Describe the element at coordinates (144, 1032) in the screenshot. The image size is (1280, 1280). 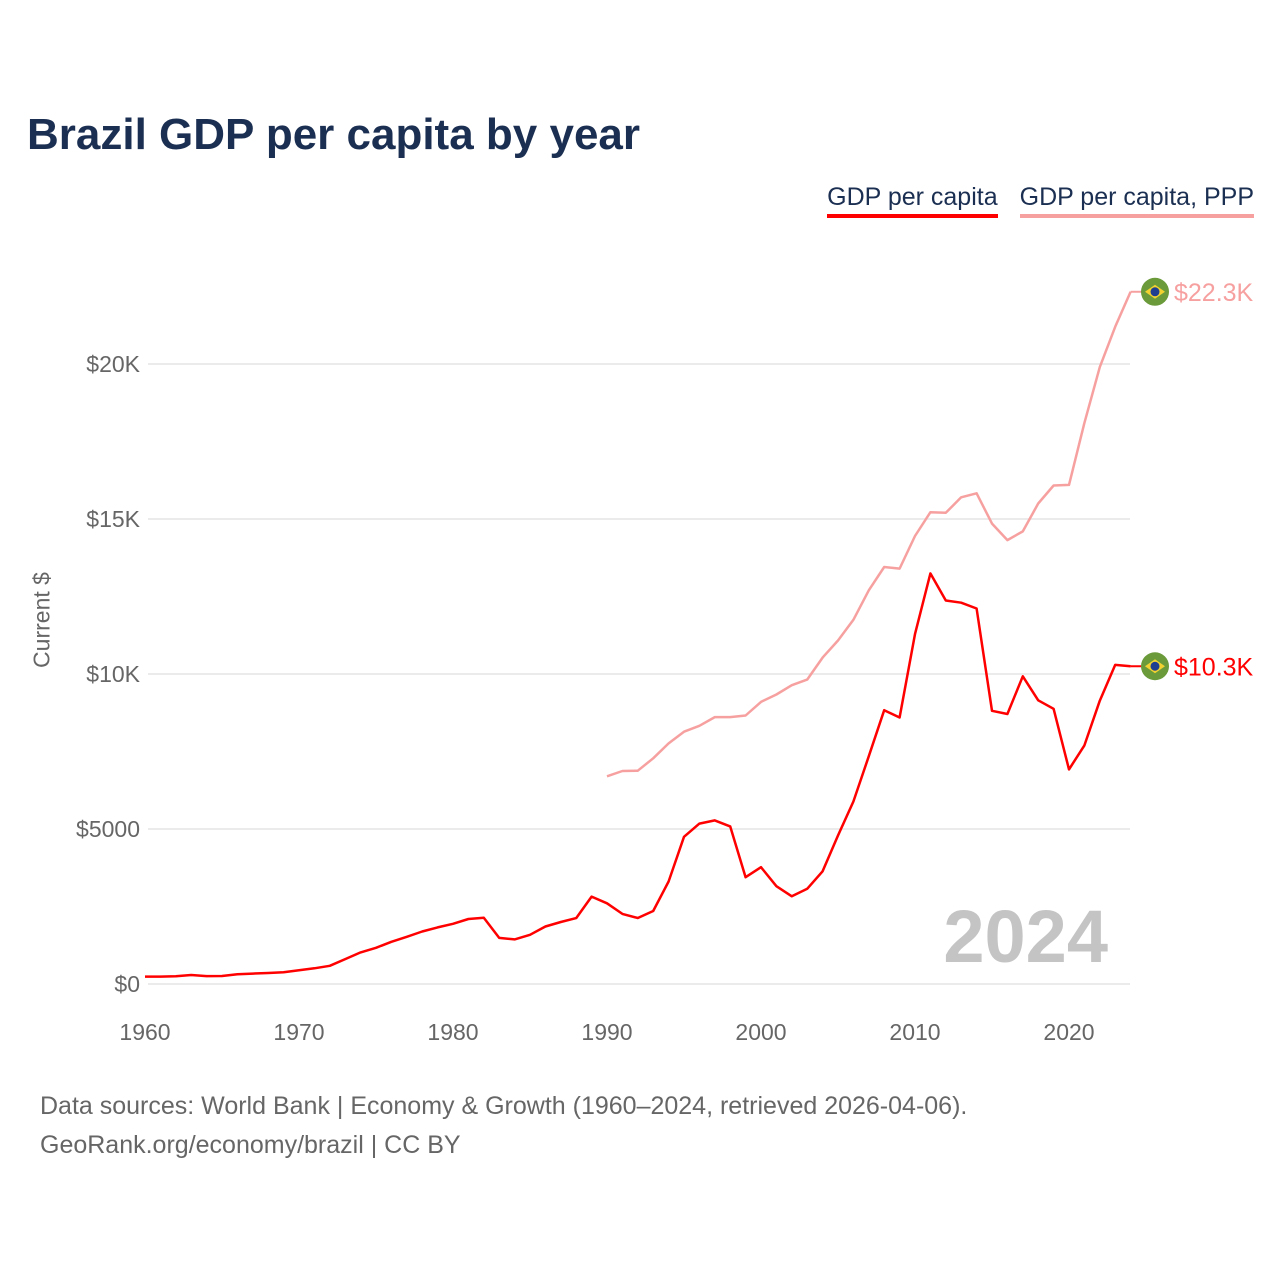
I see `x-tick-label: 1960` at that location.